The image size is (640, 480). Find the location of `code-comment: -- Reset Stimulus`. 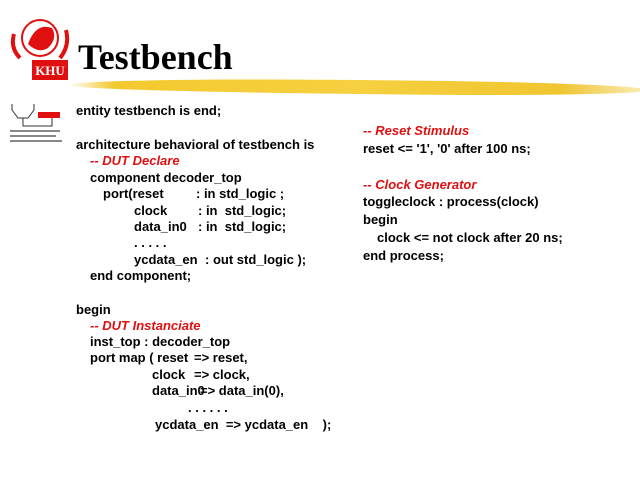

code-comment: -- Reset Stimulus is located at coordinates (416, 130).